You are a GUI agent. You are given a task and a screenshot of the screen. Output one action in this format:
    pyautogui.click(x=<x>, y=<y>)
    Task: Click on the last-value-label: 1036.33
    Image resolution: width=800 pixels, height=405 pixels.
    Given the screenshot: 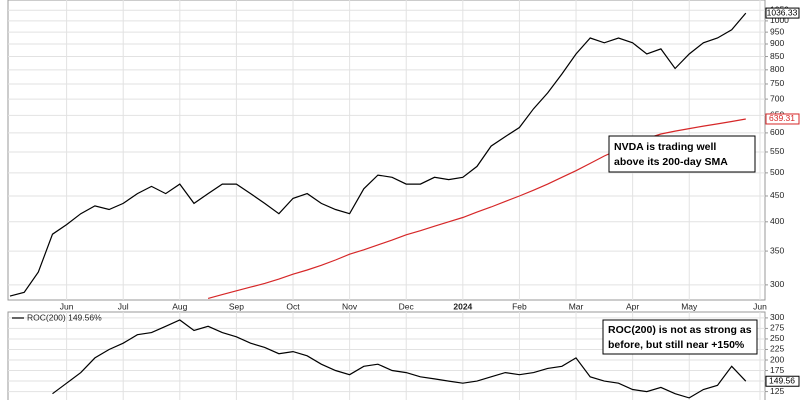 What is the action you would take?
    pyautogui.click(x=782, y=12)
    